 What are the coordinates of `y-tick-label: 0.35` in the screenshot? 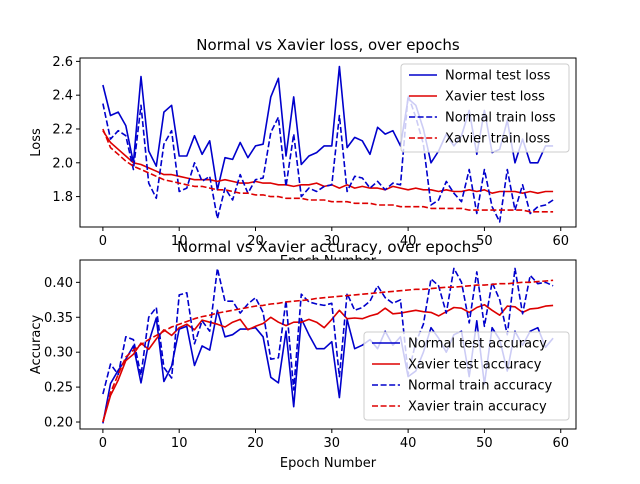 It's located at (58, 318).